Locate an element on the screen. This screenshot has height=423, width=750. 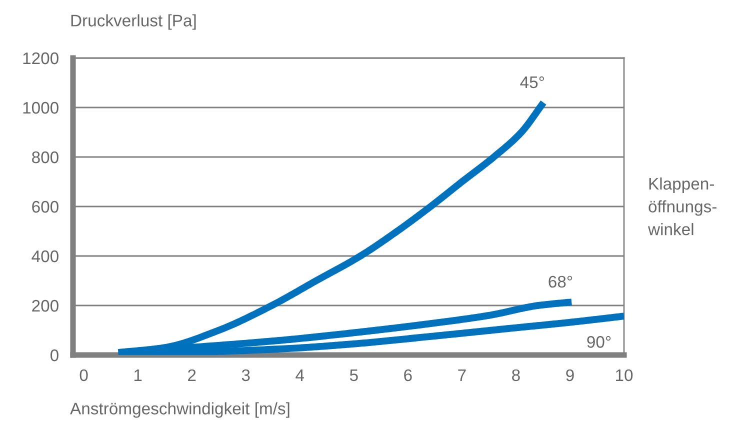
y-tick-label: 1200 is located at coordinates (40, 58).